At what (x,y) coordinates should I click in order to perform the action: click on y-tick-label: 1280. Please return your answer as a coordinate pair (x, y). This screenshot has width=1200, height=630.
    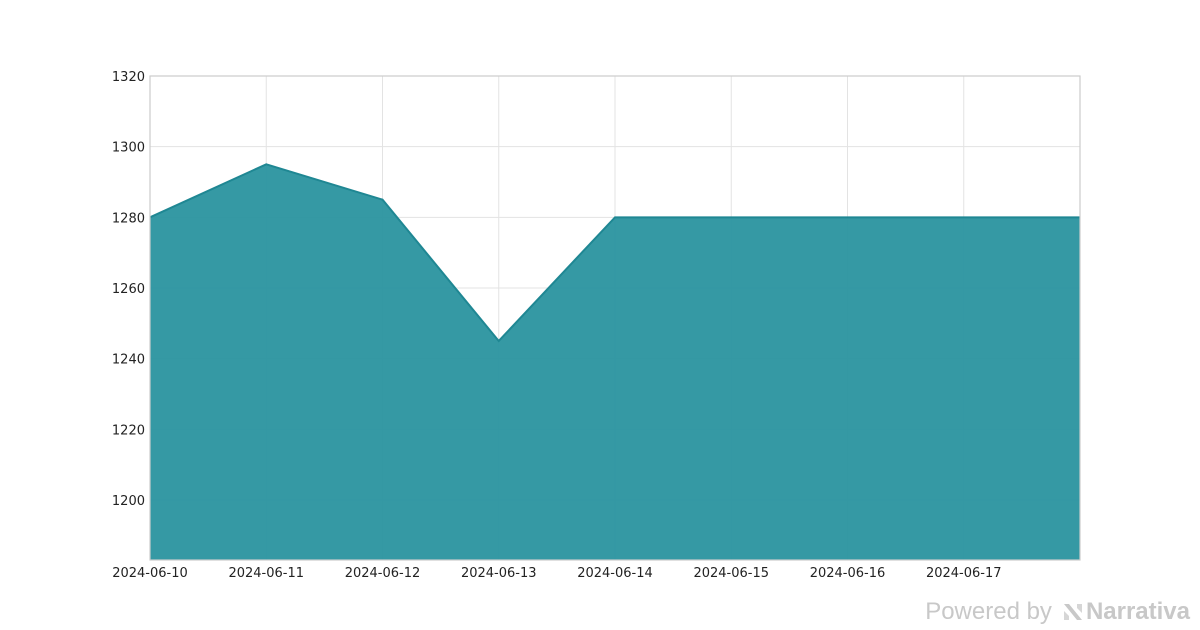
    Looking at the image, I should click on (128, 218).